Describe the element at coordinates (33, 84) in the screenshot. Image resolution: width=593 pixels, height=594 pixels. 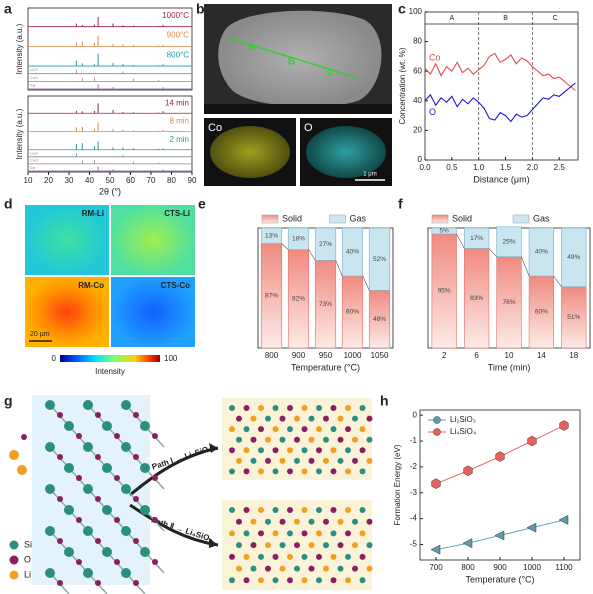
I see `reference-label: Co` at that location.